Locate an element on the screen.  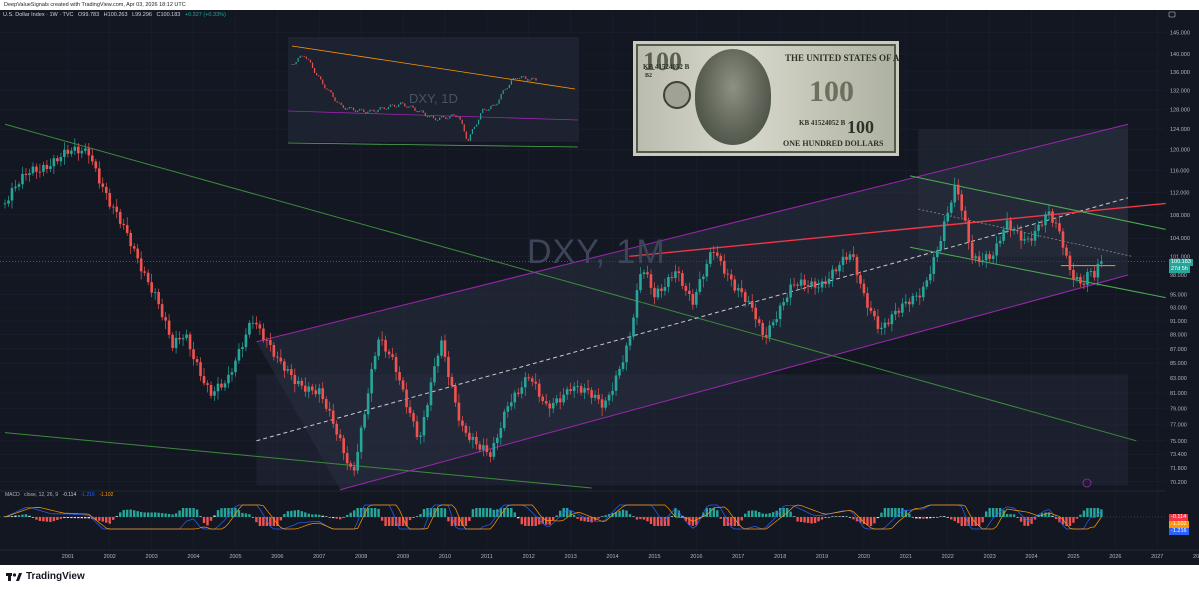
resistance-red is located at coordinates (897, 230).